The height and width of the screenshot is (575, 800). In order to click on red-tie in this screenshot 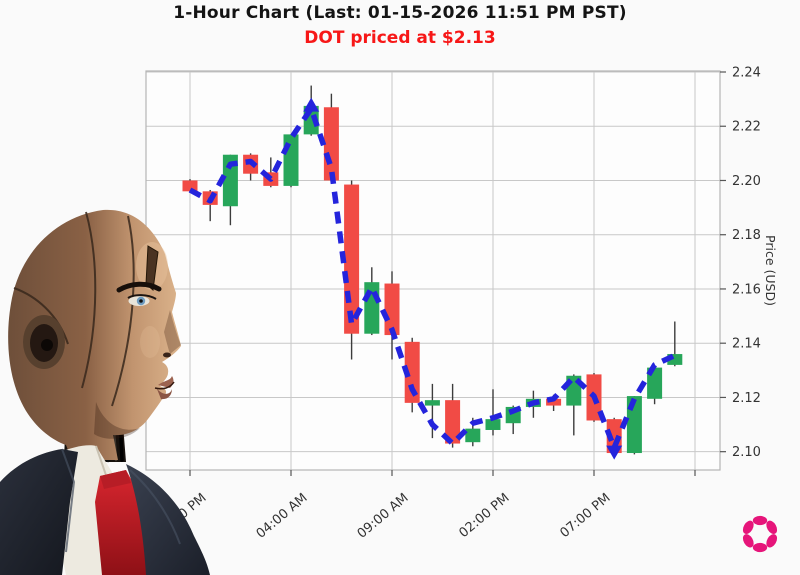, I will do `click(121, 522)`.